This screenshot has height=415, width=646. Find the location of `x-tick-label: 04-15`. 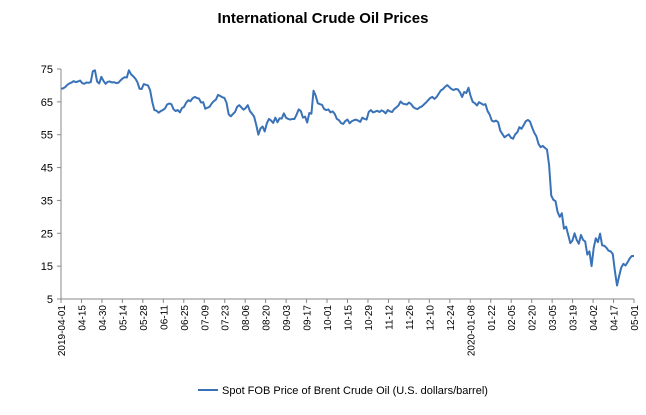

x-tick-label: 04-15 is located at coordinates (82, 318).